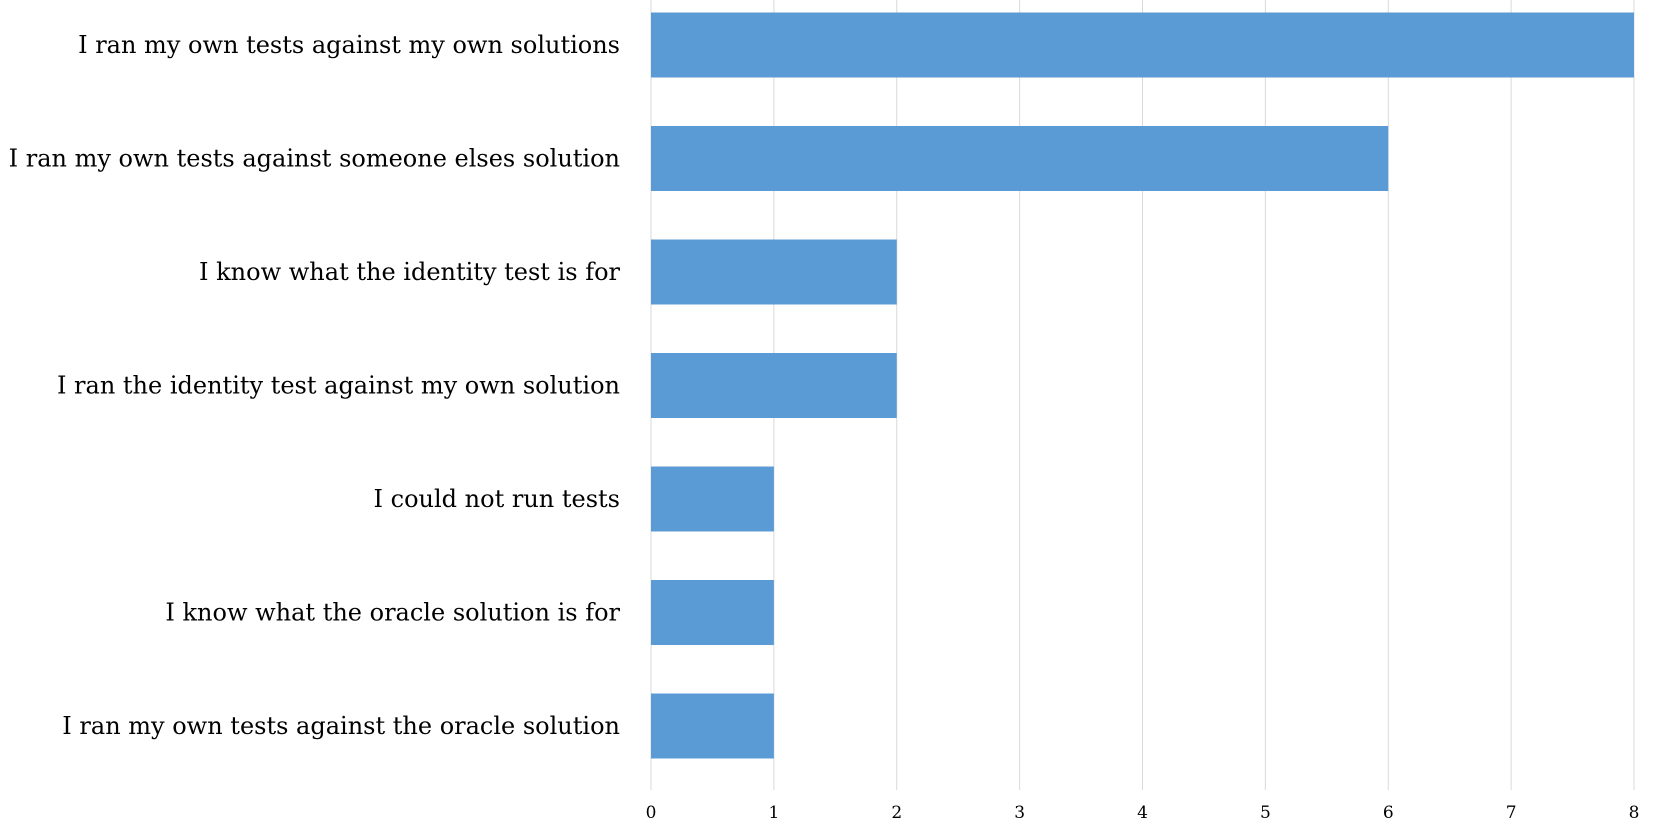 This screenshot has height=827, width=1662. What do you see at coordinates (392, 613) in the screenshot?
I see `category-label: I know what the oracle solution is for` at bounding box center [392, 613].